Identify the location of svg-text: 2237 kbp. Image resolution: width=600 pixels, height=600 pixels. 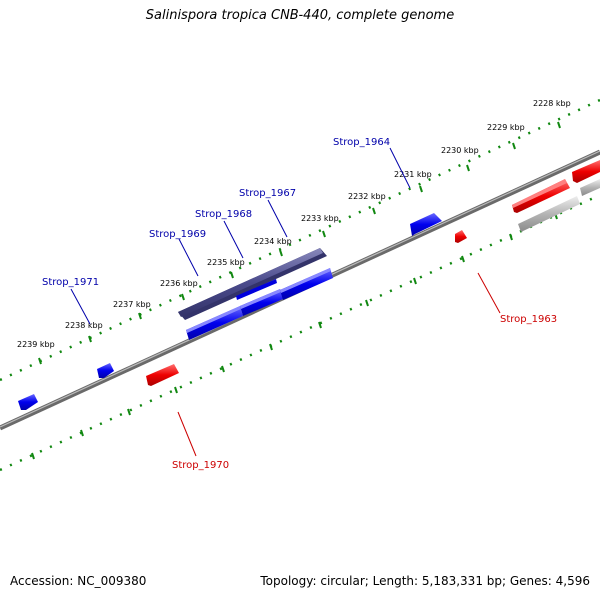
(132, 304).